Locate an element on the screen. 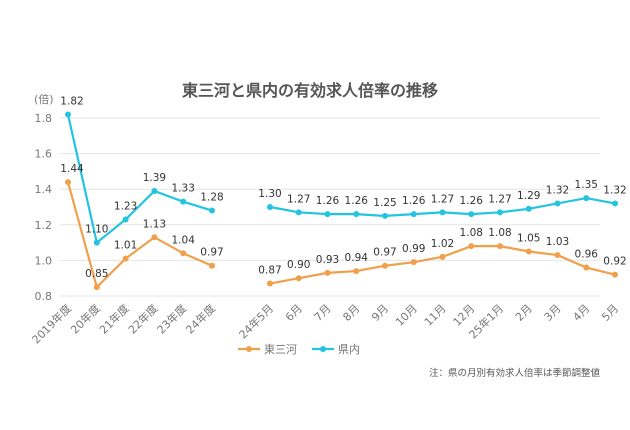  x-tick-label: 6月 is located at coordinates (294, 313).